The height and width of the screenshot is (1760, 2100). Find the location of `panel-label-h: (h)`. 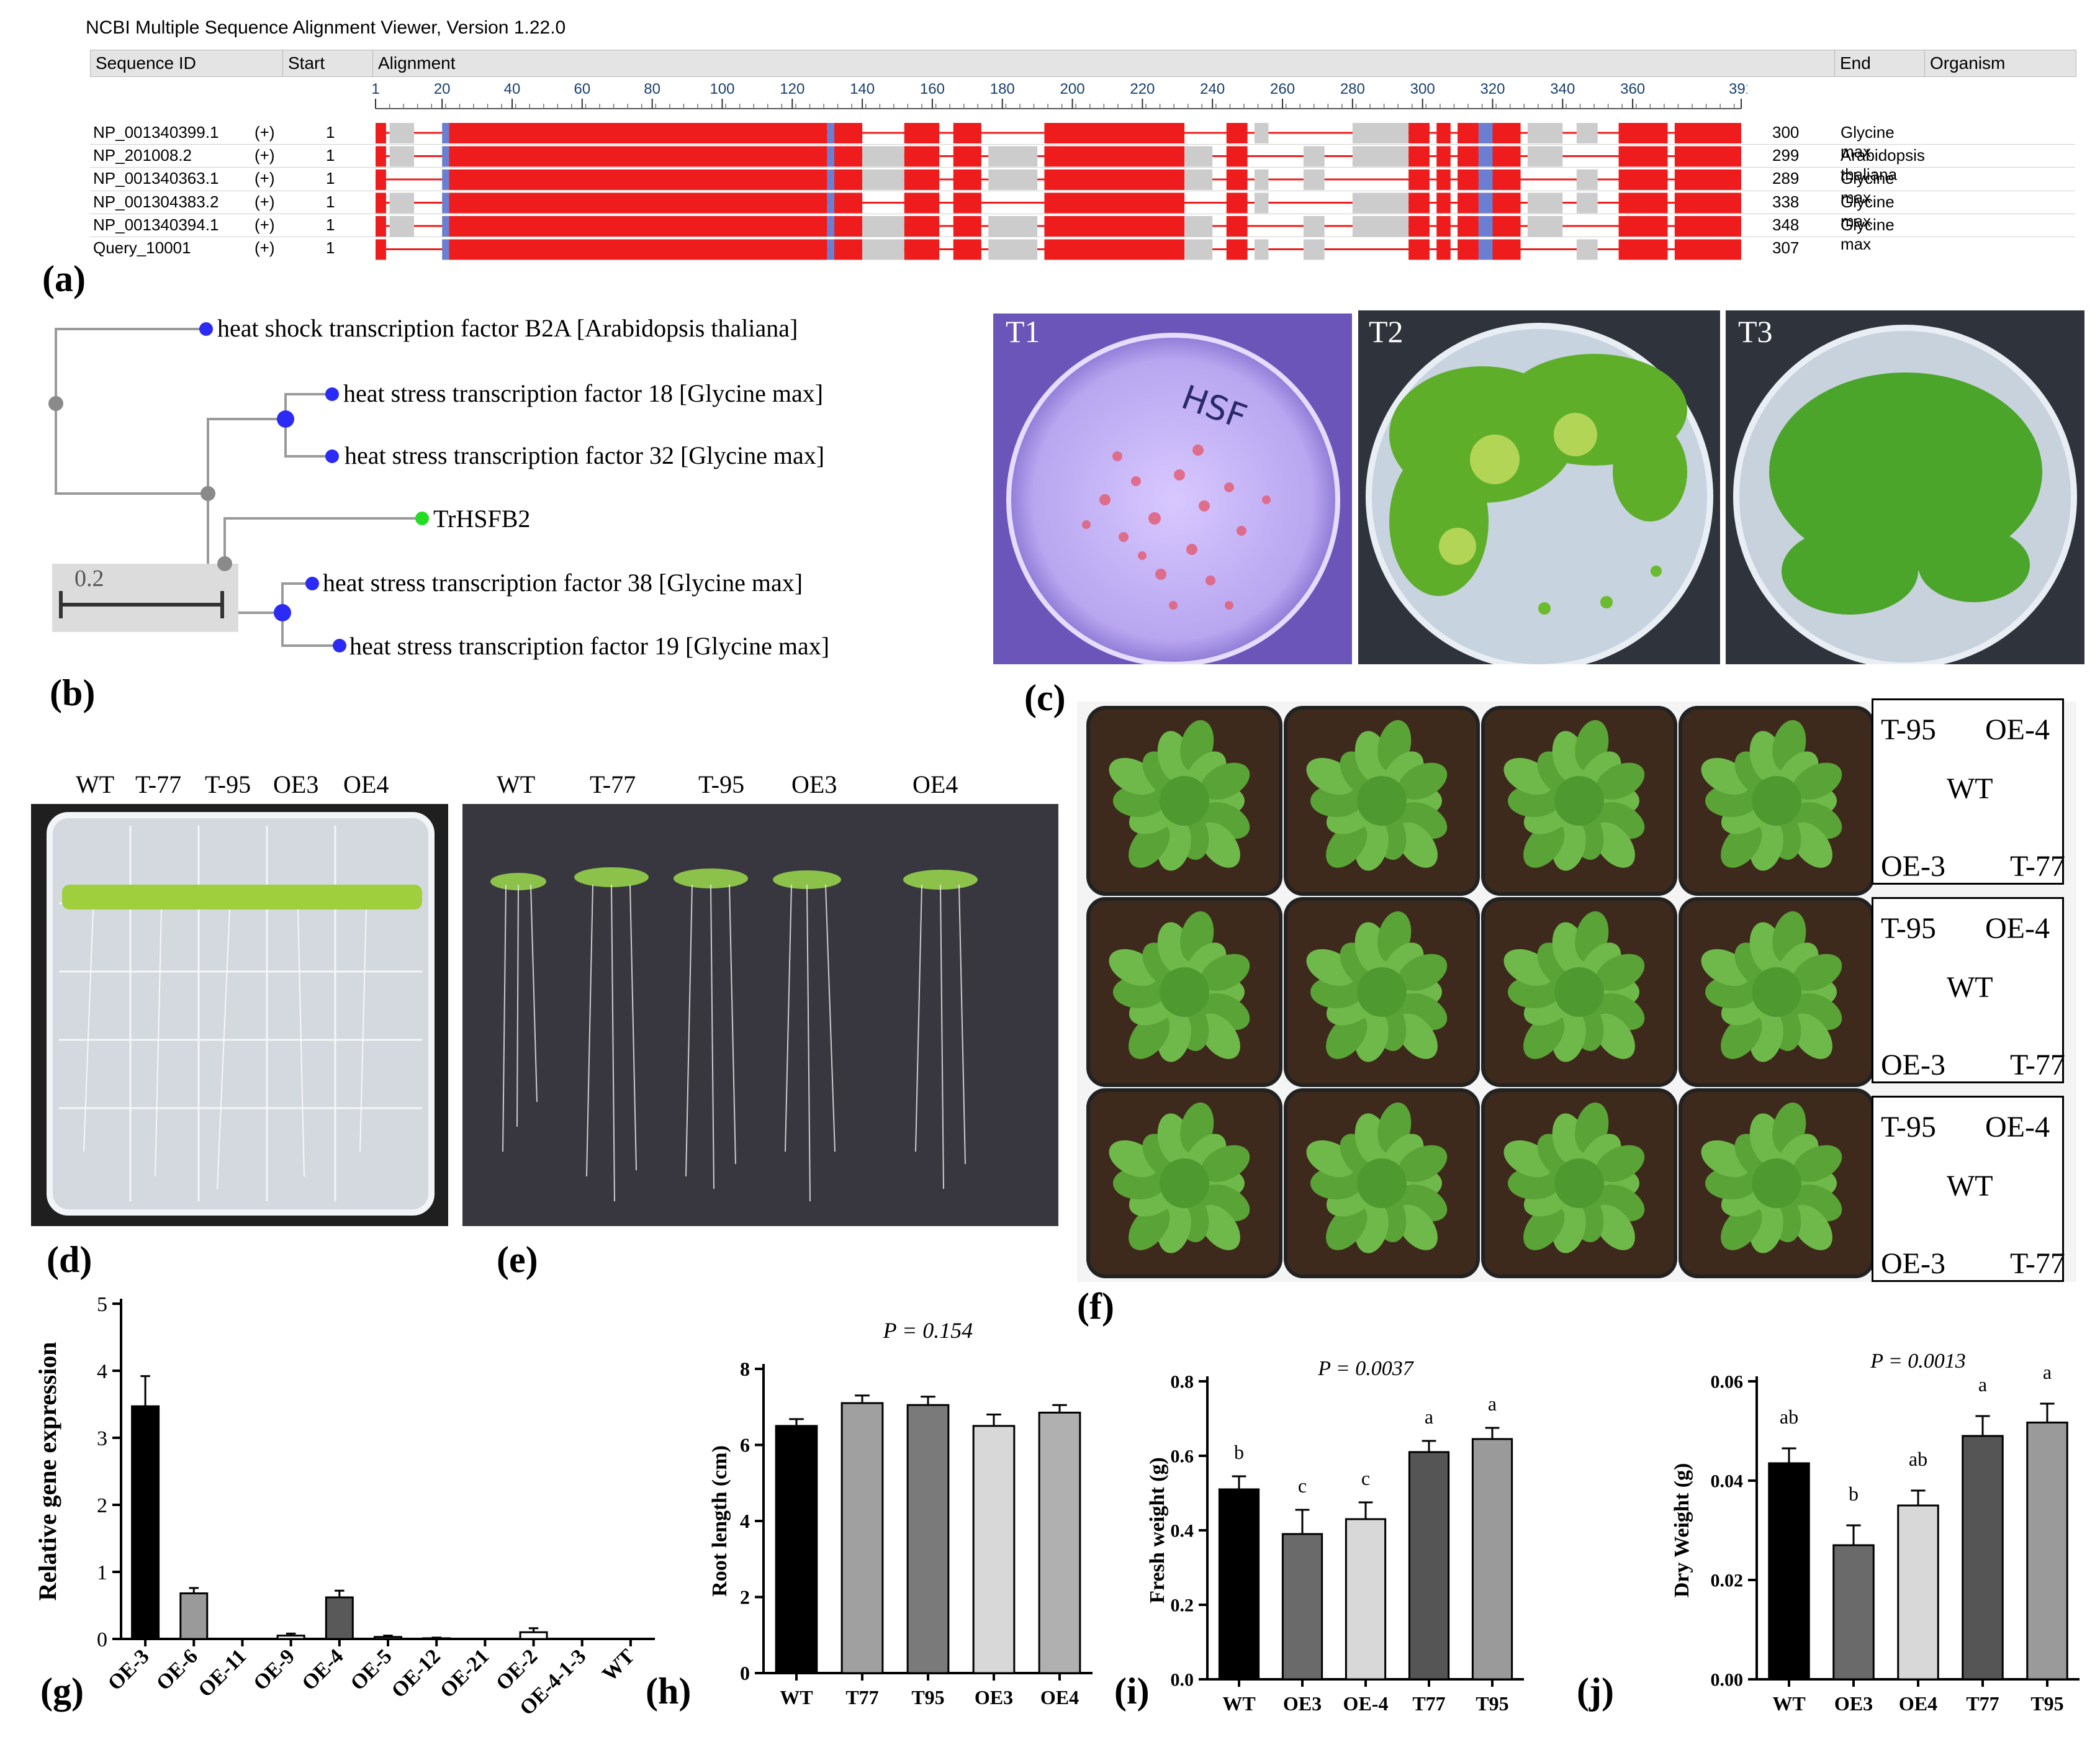

panel-label-h: (h) is located at coordinates (669, 1691).